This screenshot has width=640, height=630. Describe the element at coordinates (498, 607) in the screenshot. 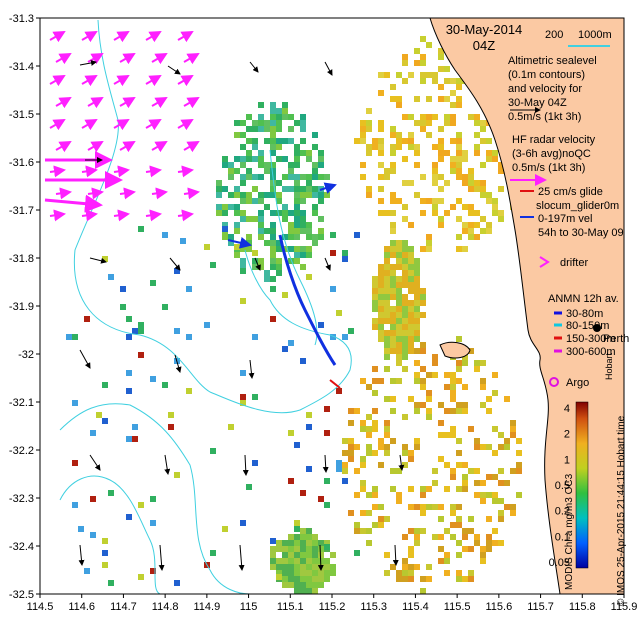

I see `x-tick-label: 115.6` at that location.